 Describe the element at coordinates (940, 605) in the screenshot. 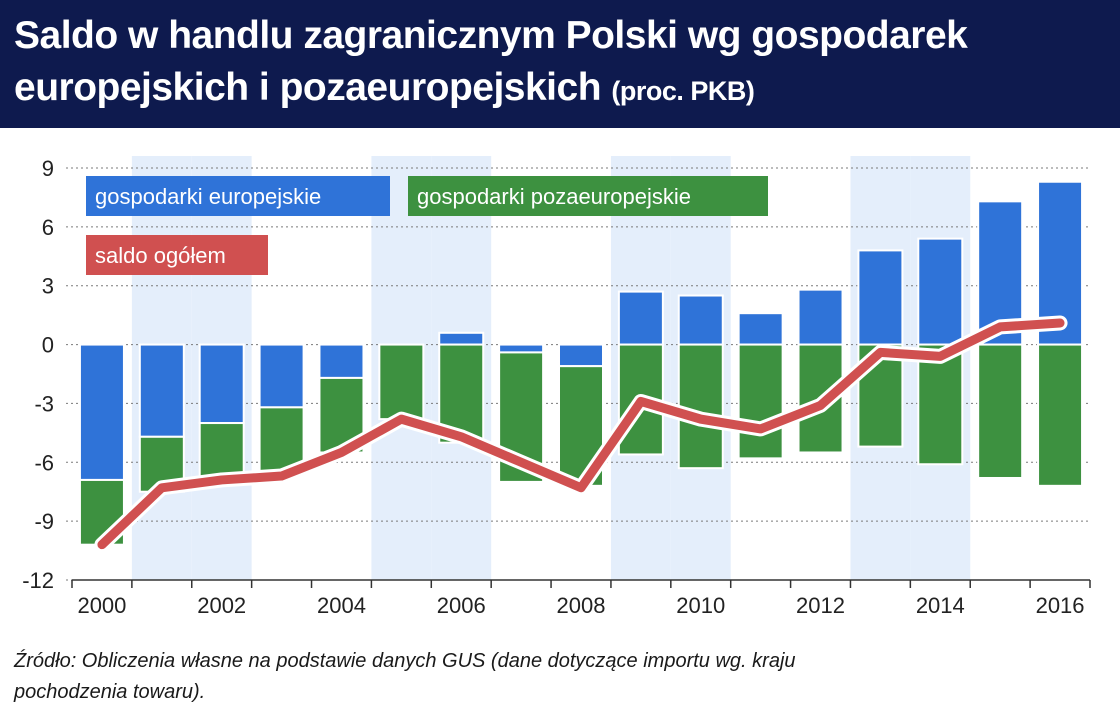

I see `x-tick-label-2014: 2014` at that location.